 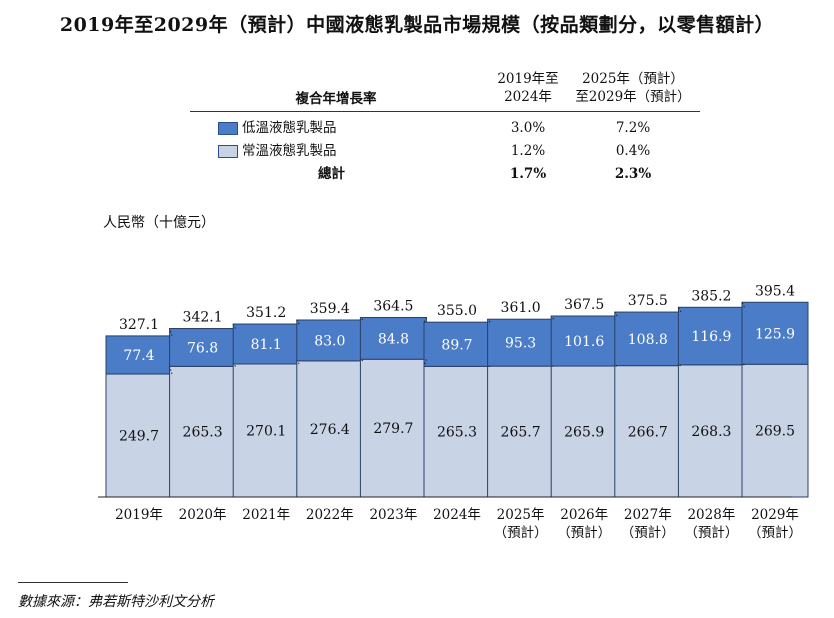 What do you see at coordinates (457, 311) in the screenshot?
I see `data-label-total: 355.0` at bounding box center [457, 311].